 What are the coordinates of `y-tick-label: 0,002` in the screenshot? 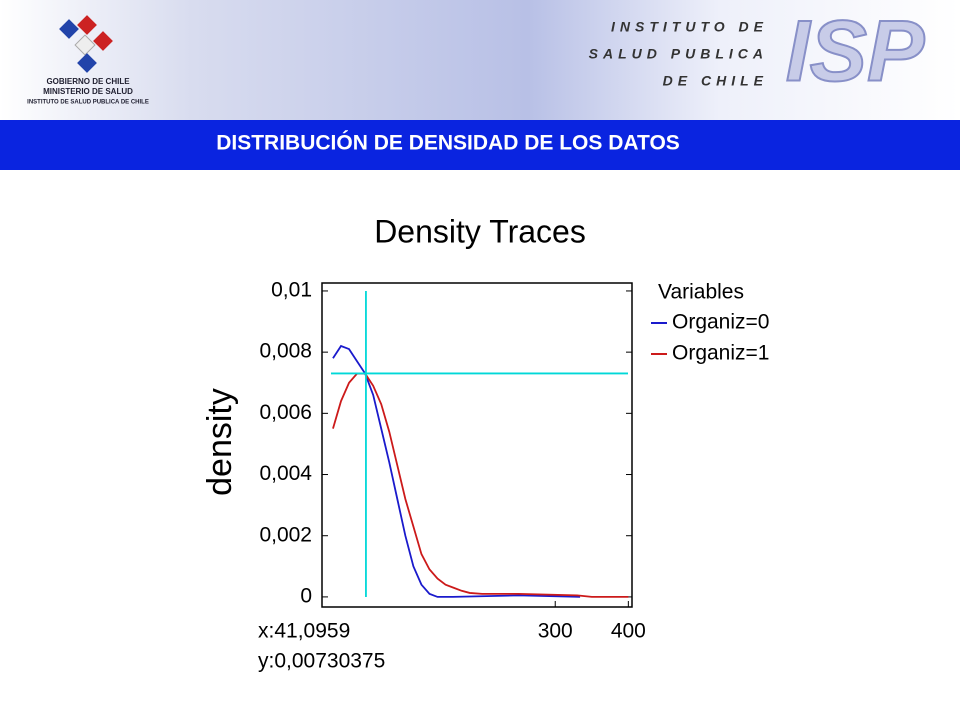 It's located at (285, 534).